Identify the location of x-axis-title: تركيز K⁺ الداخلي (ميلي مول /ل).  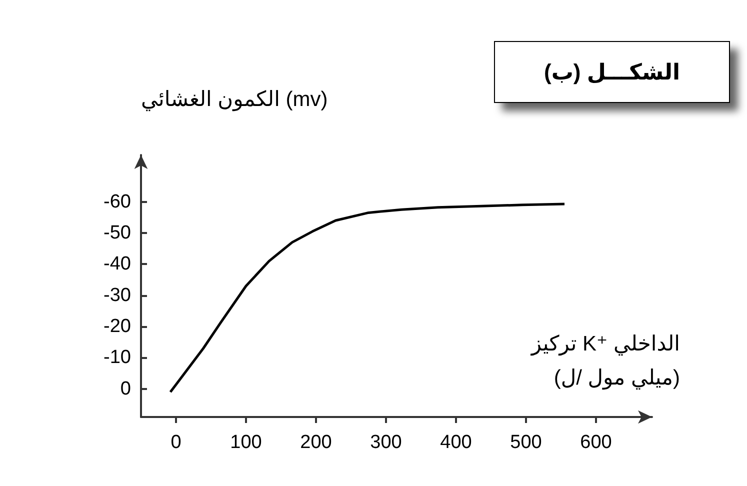
(605, 361).